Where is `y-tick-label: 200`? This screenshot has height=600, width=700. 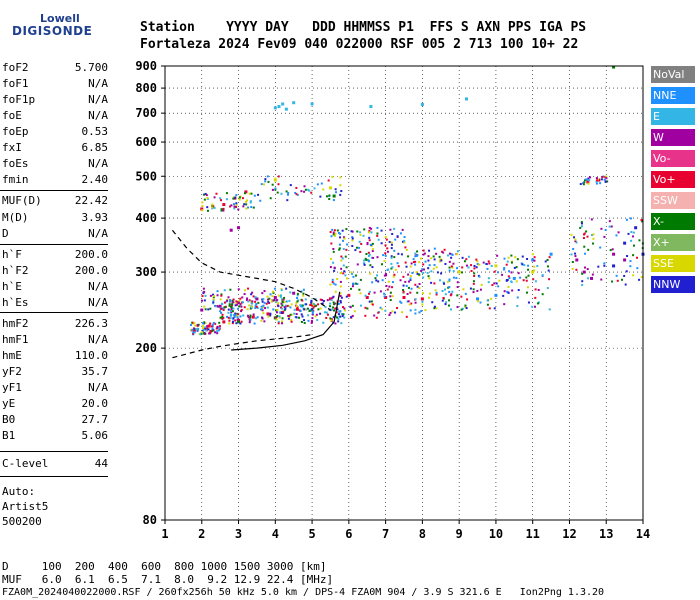
y-tick-label: 200 is located at coordinates (146, 348).